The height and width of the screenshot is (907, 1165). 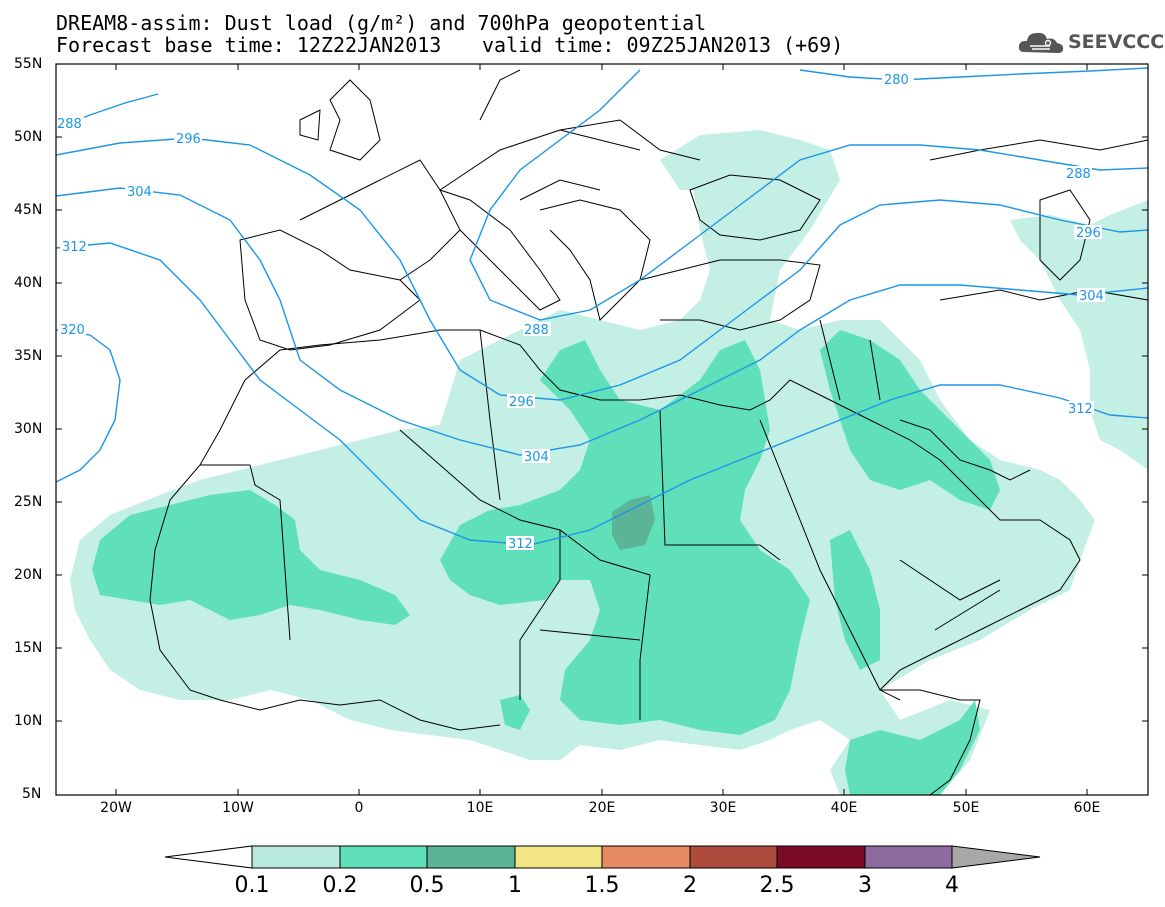 What do you see at coordinates (340, 120) in the screenshot?
I see `coast-uk` at bounding box center [340, 120].